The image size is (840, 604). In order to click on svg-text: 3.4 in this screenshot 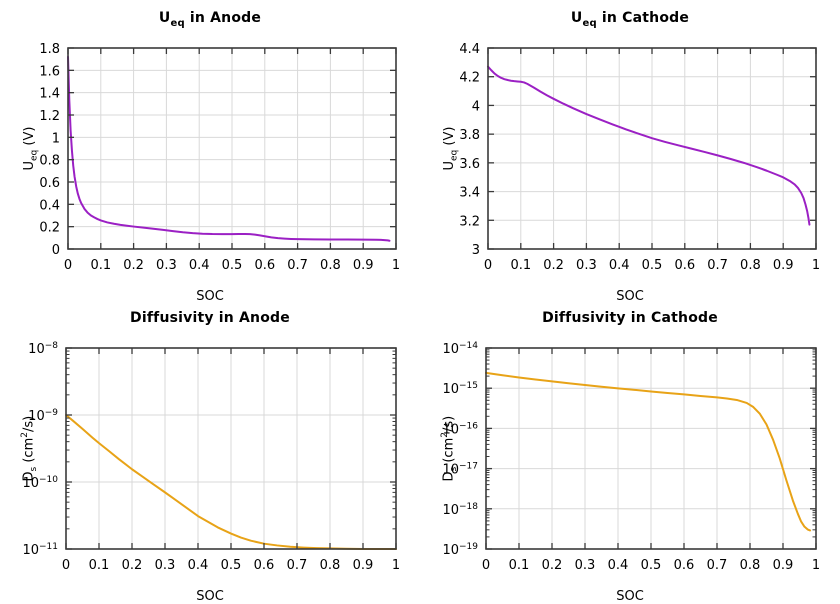, I will do `click(469, 193)`.